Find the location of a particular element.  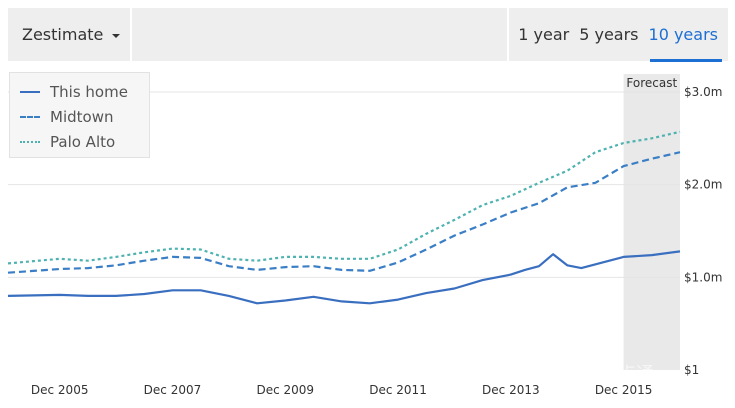

range-10-years: 10 years is located at coordinates (683, 34).